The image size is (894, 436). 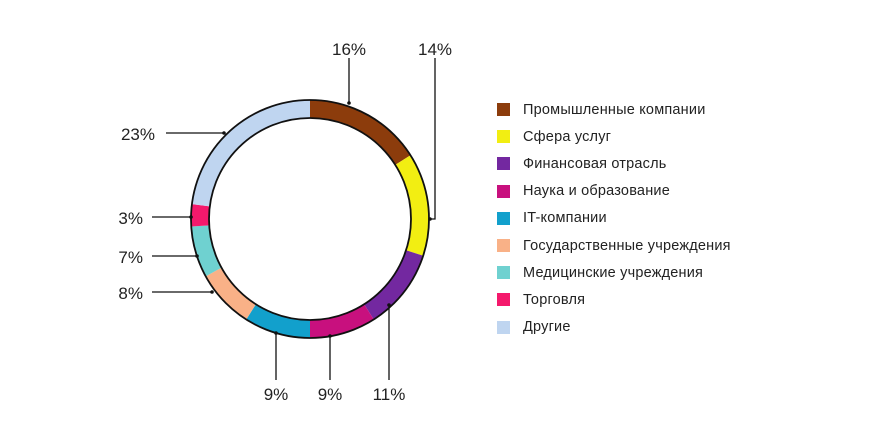 I want to click on legend-label: Сфера услуг, so click(x=567, y=136).